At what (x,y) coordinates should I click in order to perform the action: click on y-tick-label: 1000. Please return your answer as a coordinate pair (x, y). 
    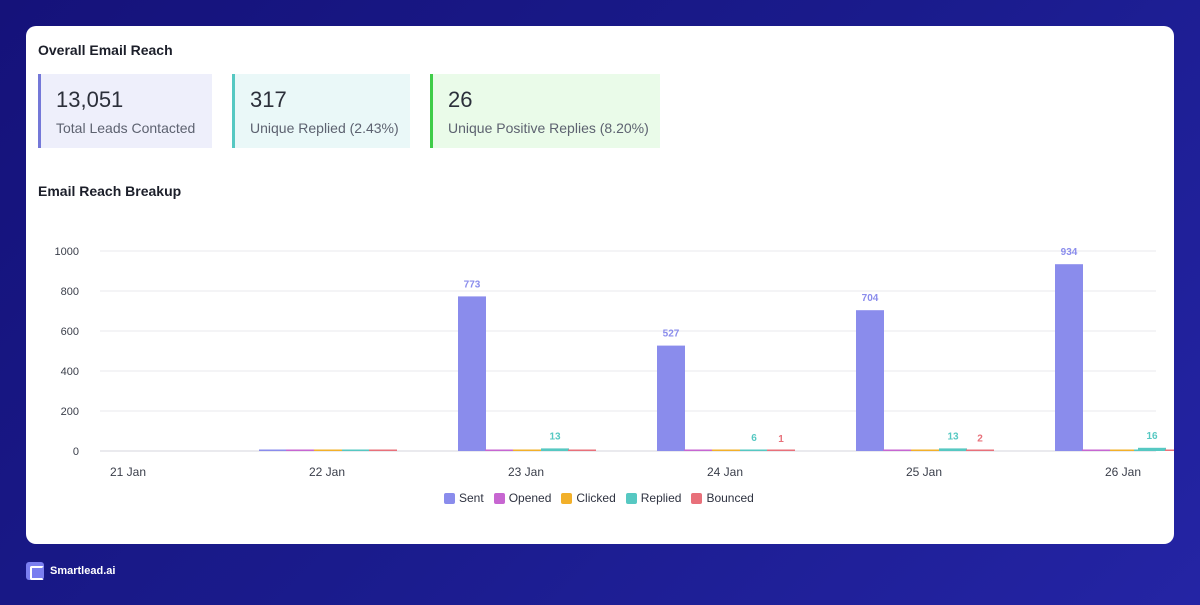
    Looking at the image, I should click on (67, 252).